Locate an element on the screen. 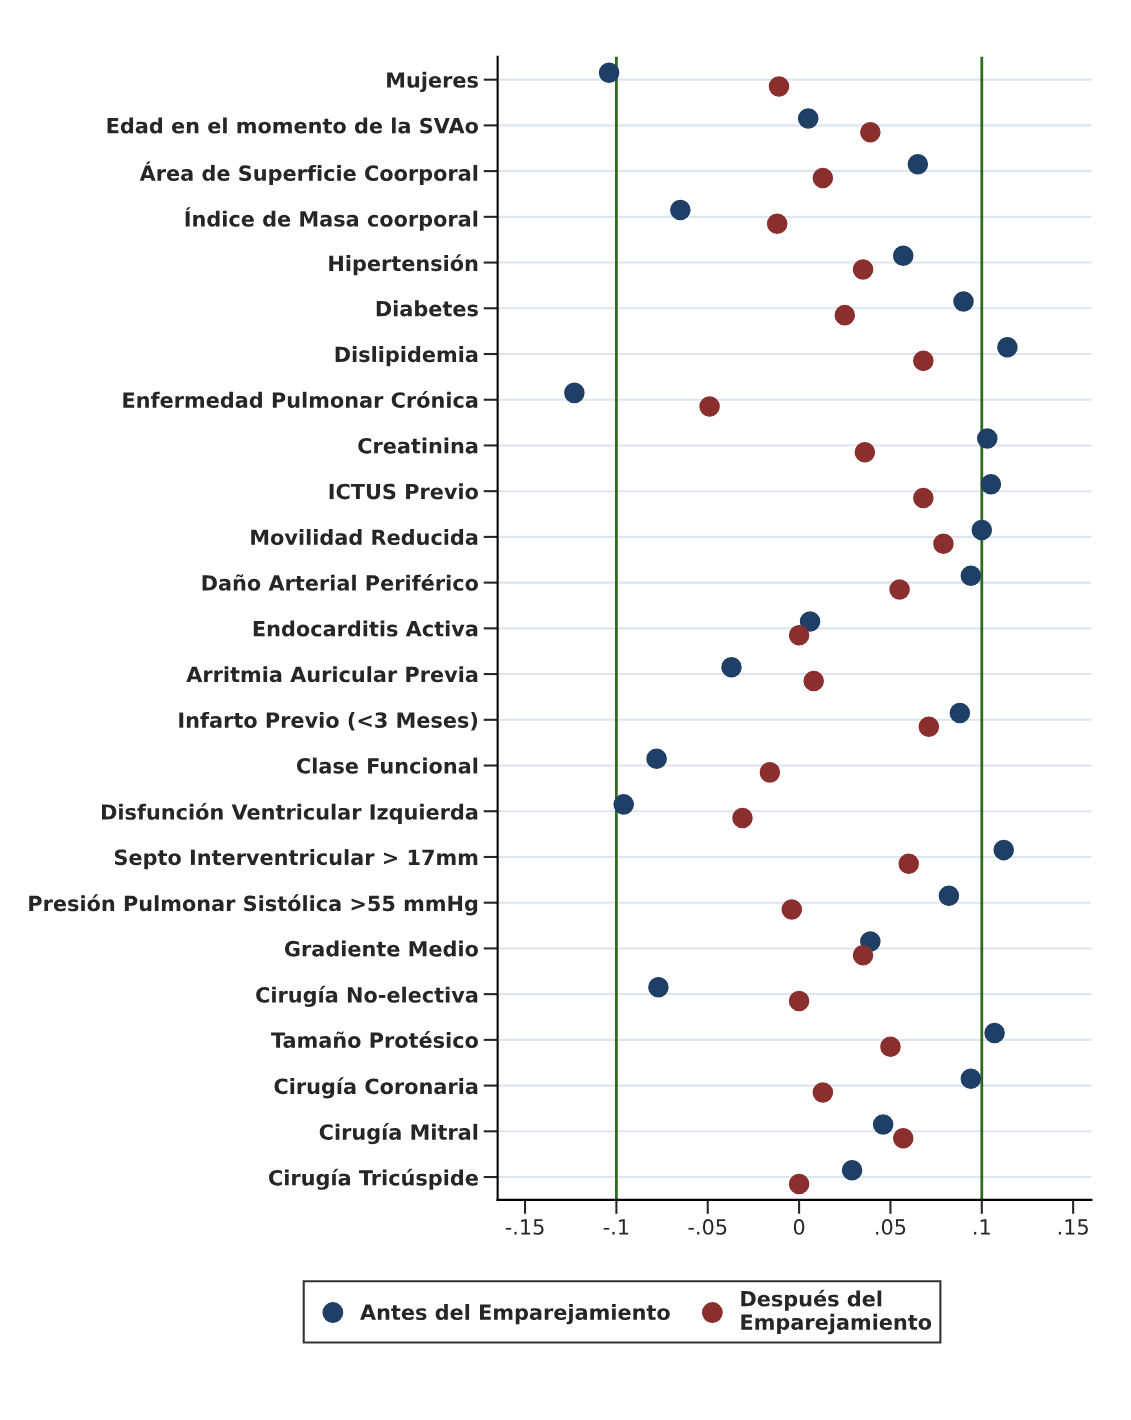 The width and height of the screenshot is (1131, 1420). x-tick-label: -.05 is located at coordinates (707, 1227).